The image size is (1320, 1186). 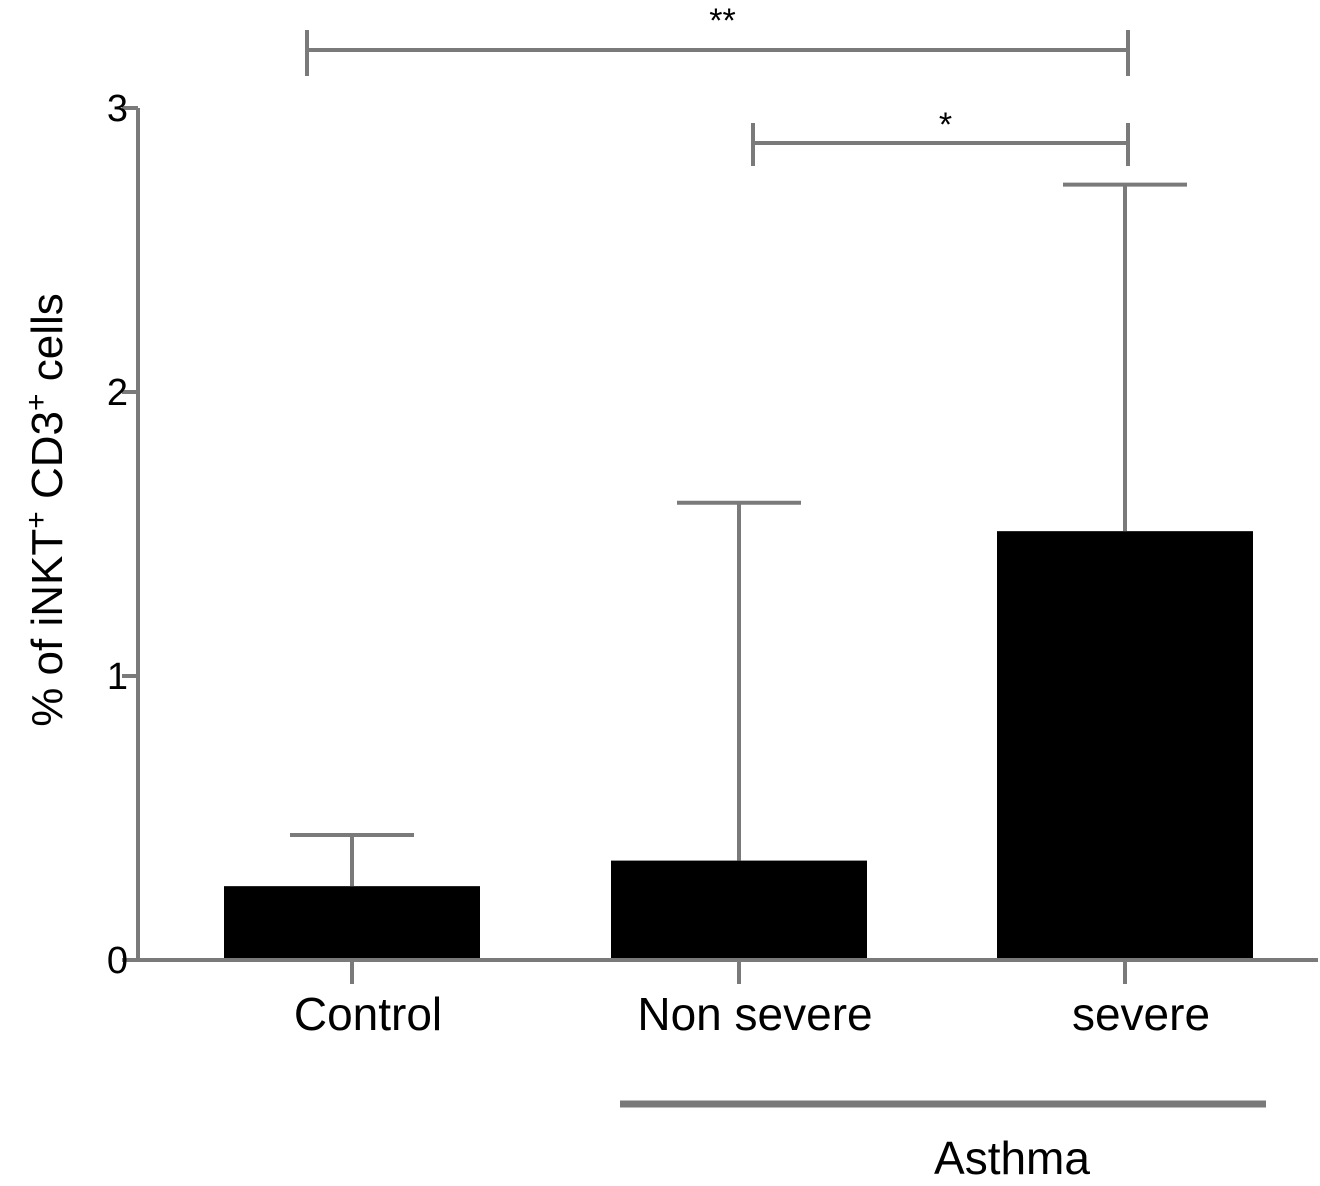 What do you see at coordinates (368, 1014) in the screenshot?
I see `x-category-label: Control` at bounding box center [368, 1014].